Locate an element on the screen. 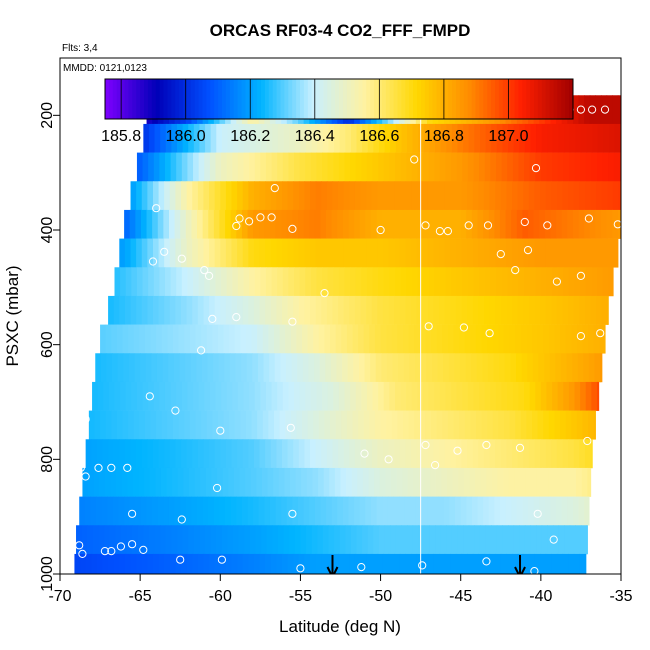 Image resolution: width=650 pixels, height=650 pixels. x-axis: -70 -65 -60 -55 -50 -45 -40 -35 is located at coordinates (340, 589).